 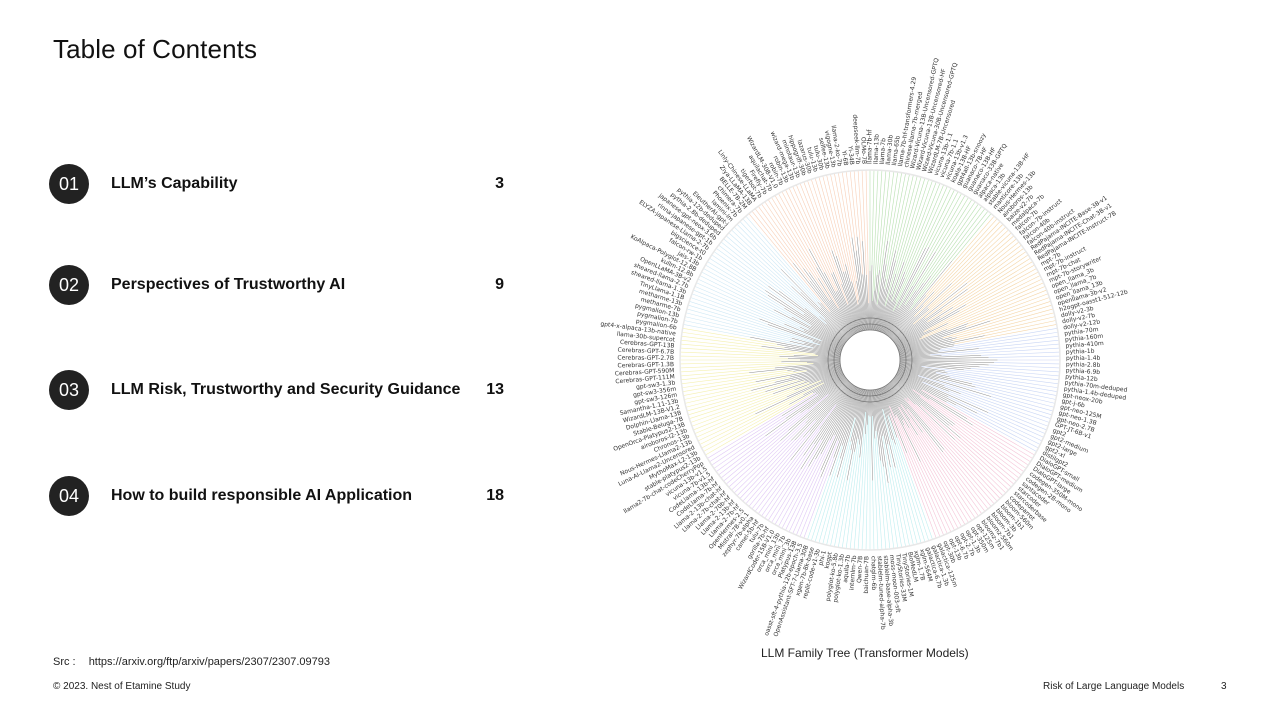 I want to click on toc-number-badge: 02, so click(x=69, y=285).